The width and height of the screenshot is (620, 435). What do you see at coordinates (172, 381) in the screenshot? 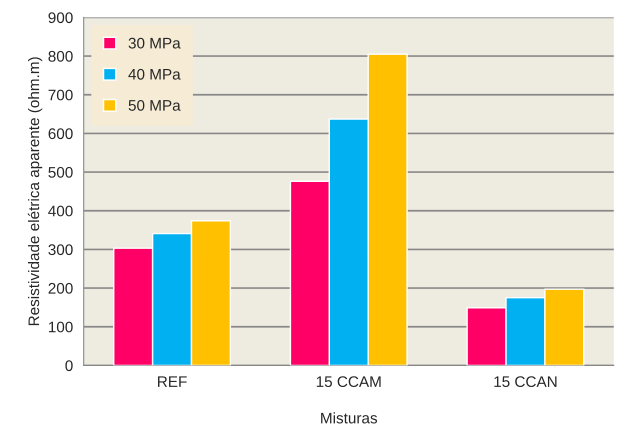
I see `x-tick-label: REF` at bounding box center [172, 381].